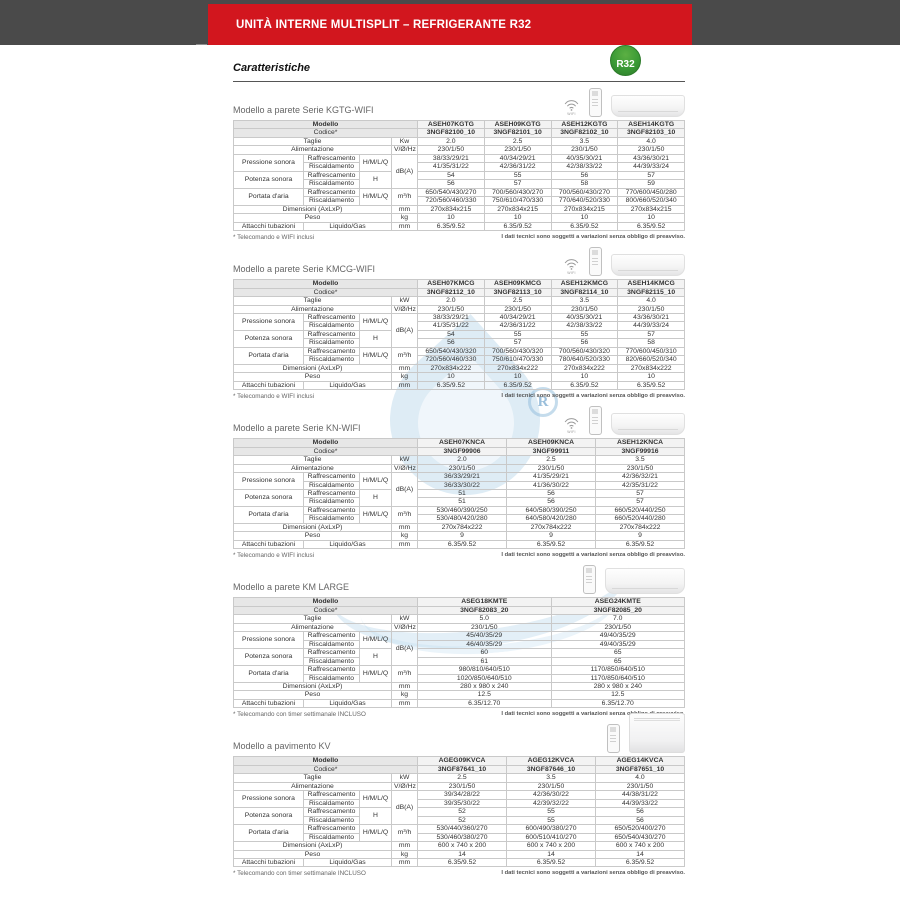  Describe the element at coordinates (517, 326) in the screenshot. I see `value-cell: 42/36/31/22` at that location.